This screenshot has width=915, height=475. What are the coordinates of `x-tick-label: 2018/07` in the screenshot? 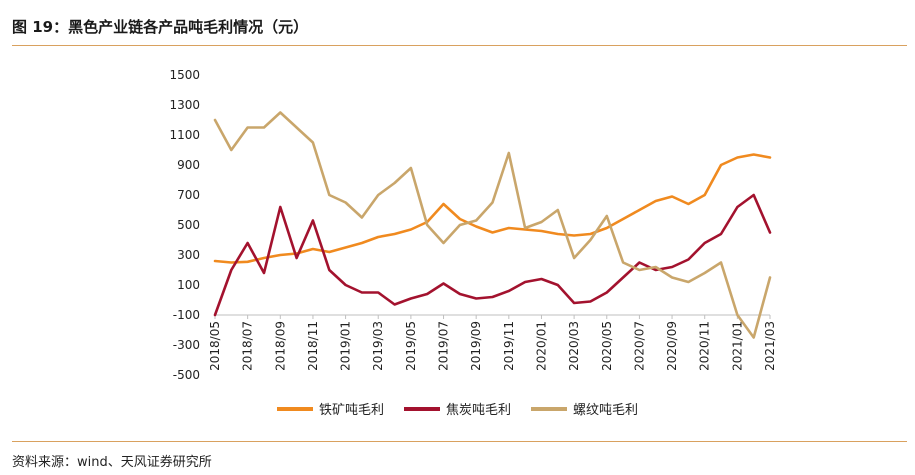 It's located at (248, 346).